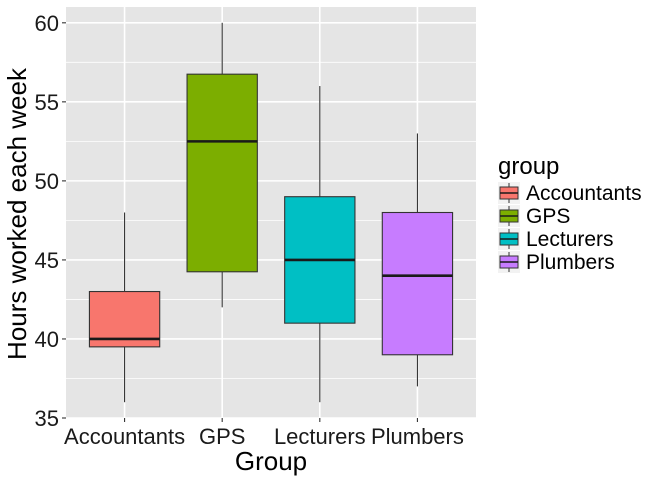 This screenshot has height=480, width=672. What do you see at coordinates (47, 23) in the screenshot?
I see `y-tick-label: 60` at bounding box center [47, 23].